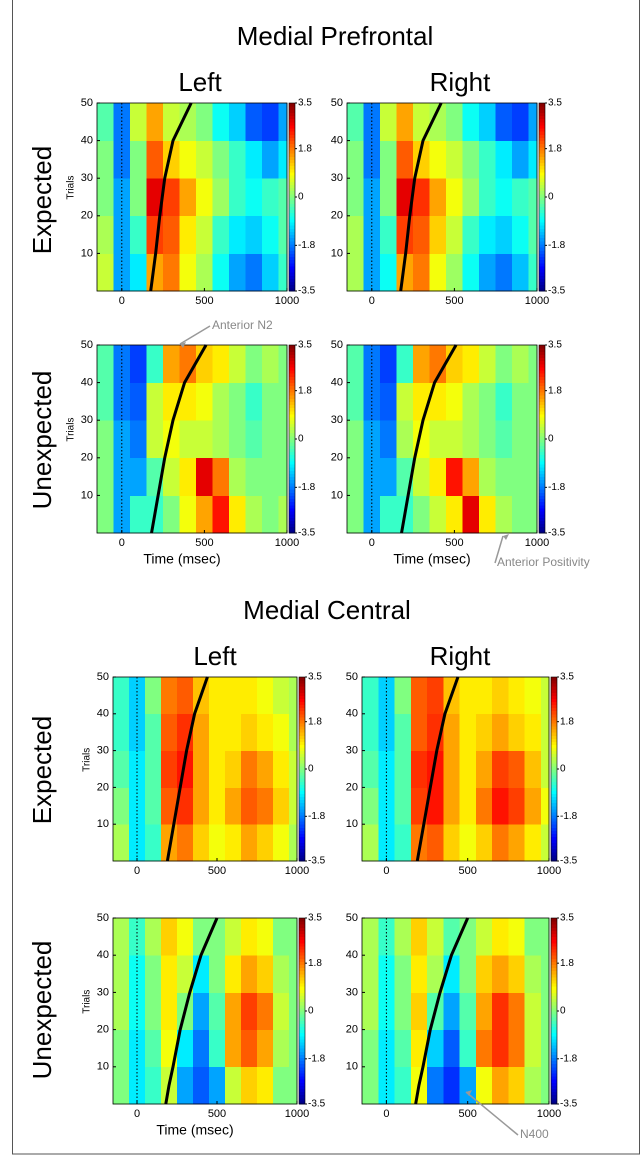 This screenshot has width=641, height=1157. What do you see at coordinates (204, 301) in the screenshot?
I see `x-tick-label: 500` at bounding box center [204, 301].